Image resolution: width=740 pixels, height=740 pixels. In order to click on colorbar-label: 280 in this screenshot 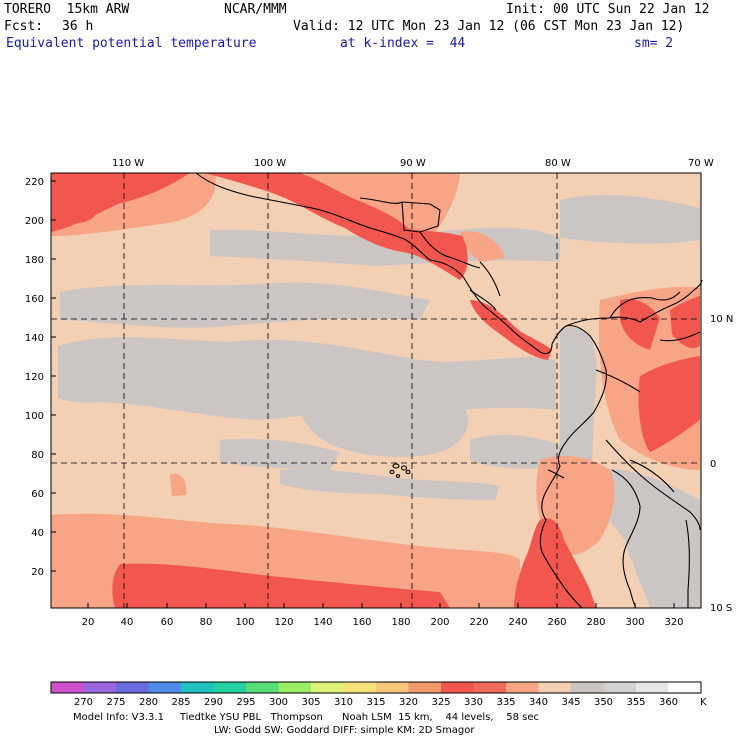, I will do `click(148, 702)`.